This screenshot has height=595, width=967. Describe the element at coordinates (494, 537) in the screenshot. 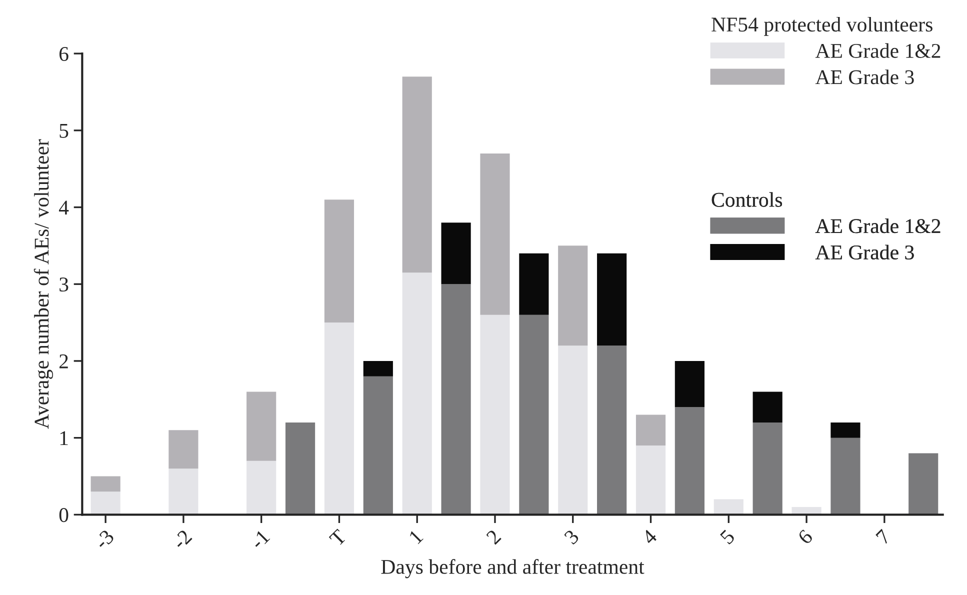

I see `x-tick-label: 2` at that location.